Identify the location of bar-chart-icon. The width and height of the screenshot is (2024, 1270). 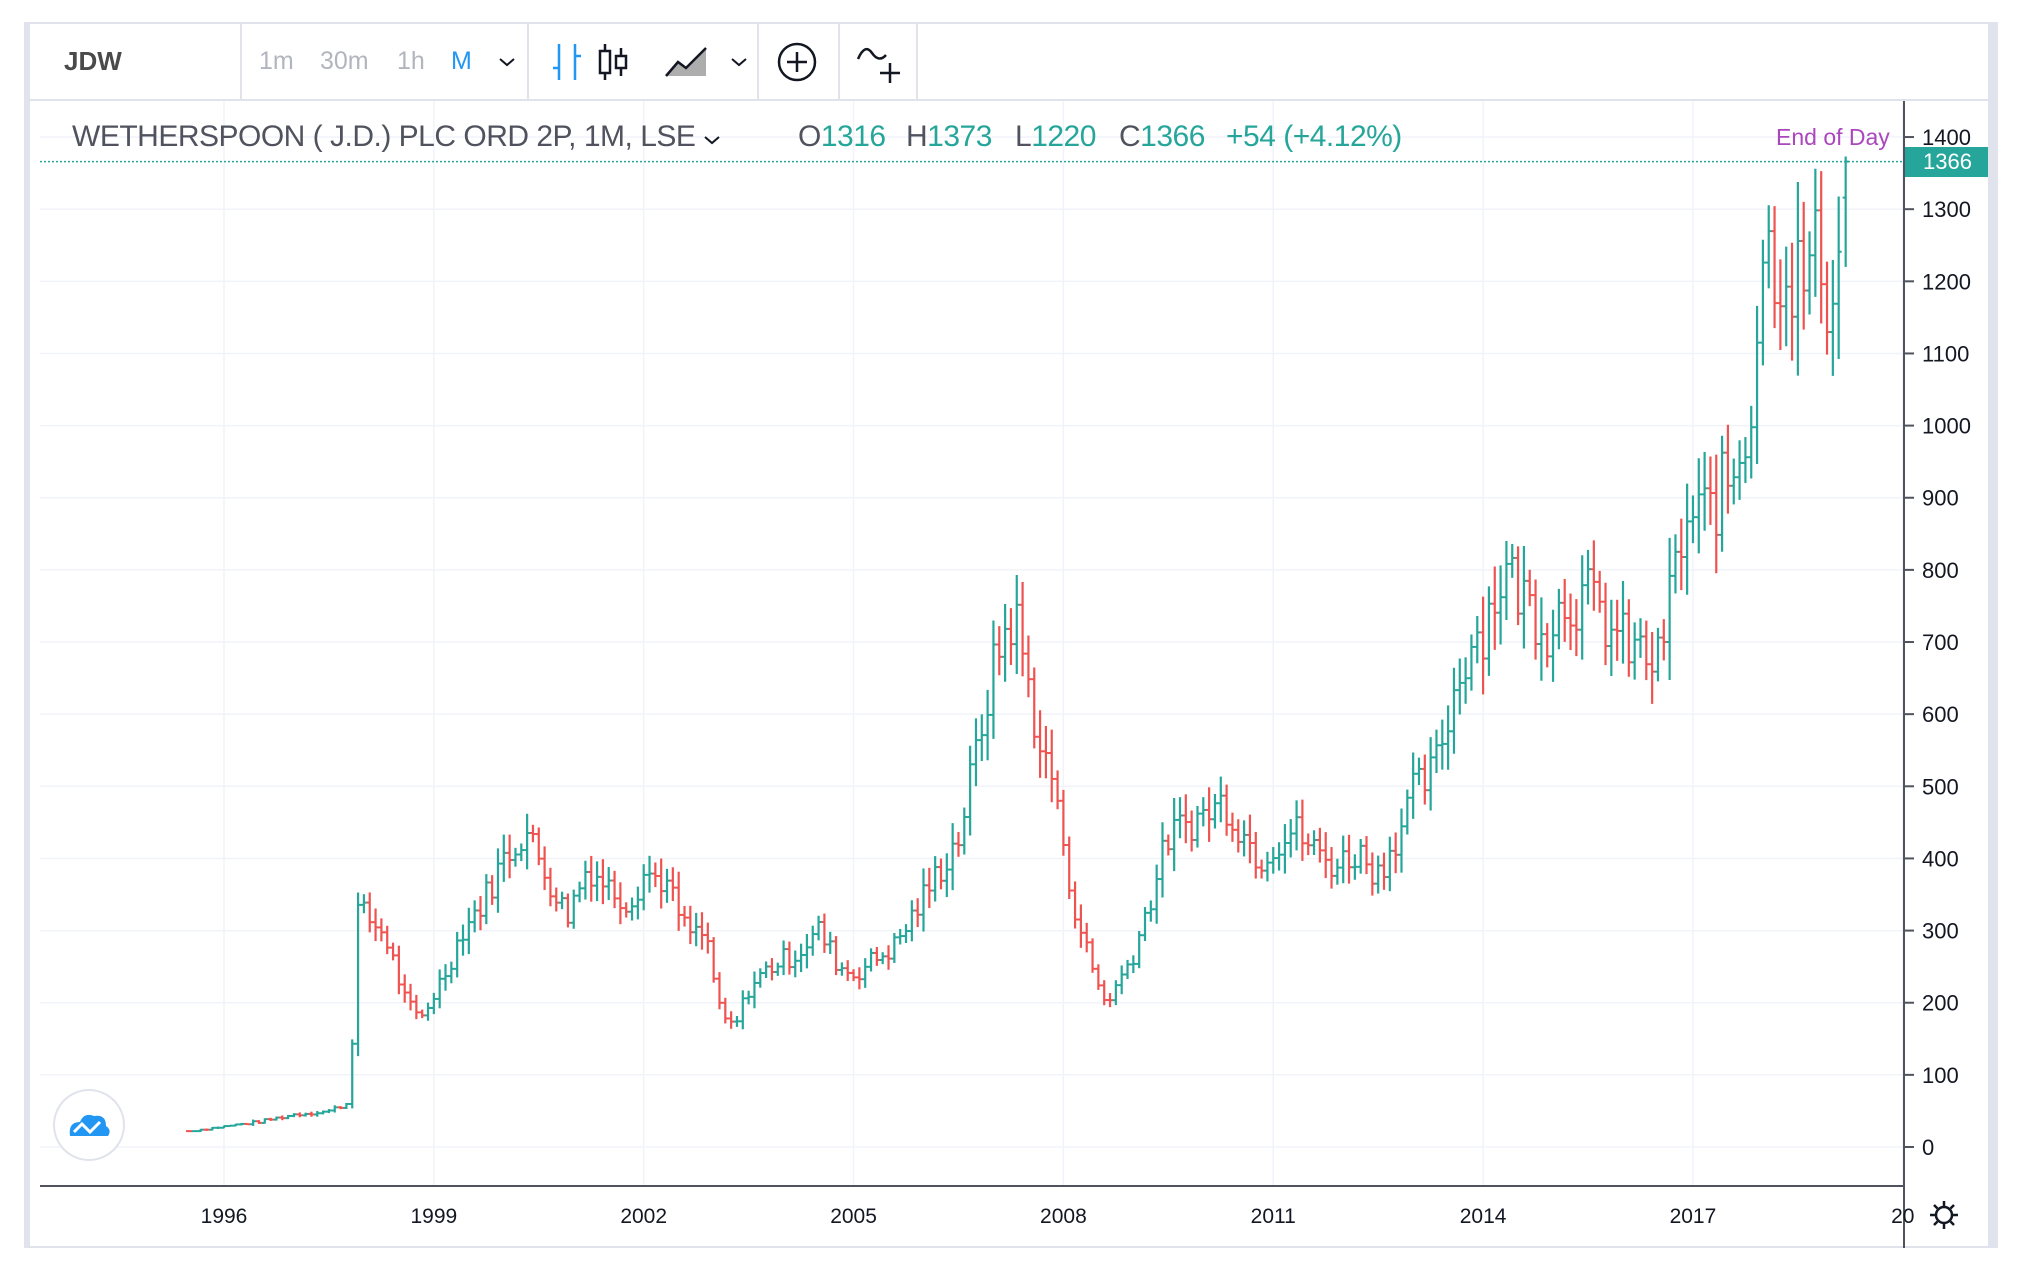
(567, 61).